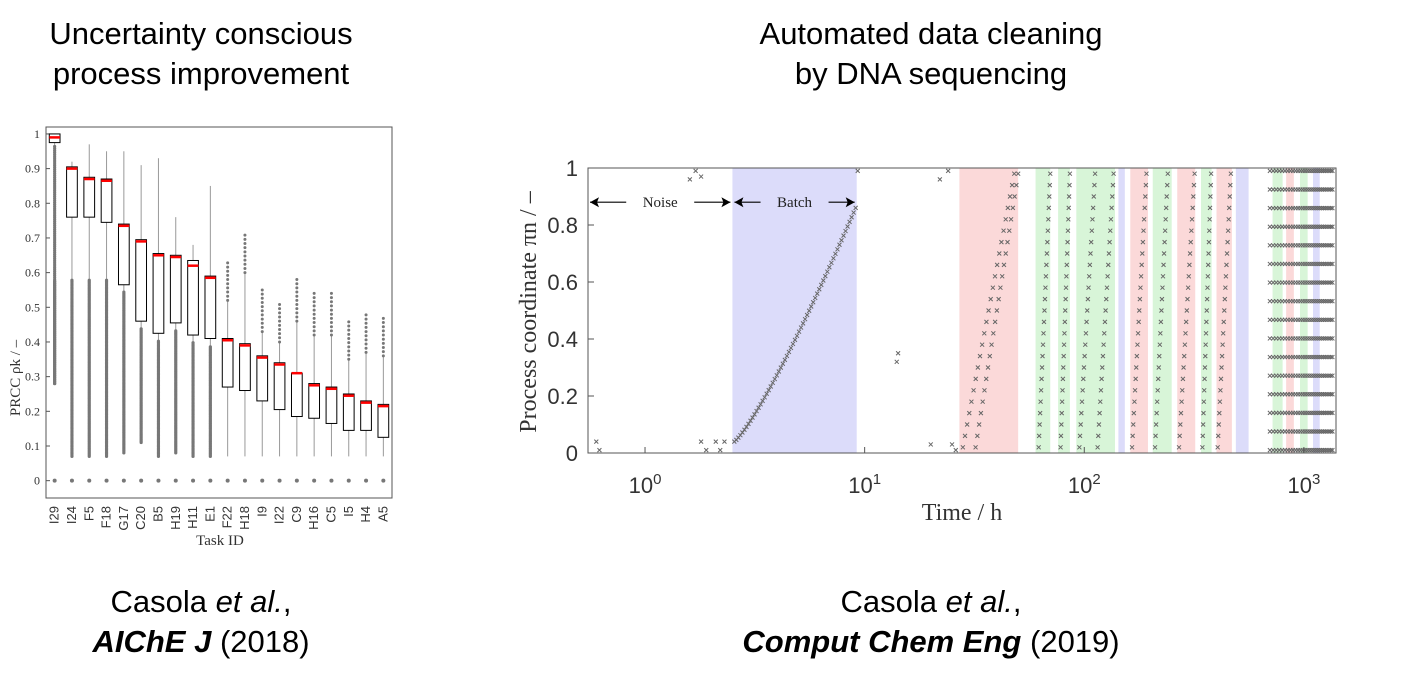 This screenshot has height=679, width=1428. Describe the element at coordinates (562, 396) in the screenshot. I see `scatter-ytick-label: 0.2` at that location.